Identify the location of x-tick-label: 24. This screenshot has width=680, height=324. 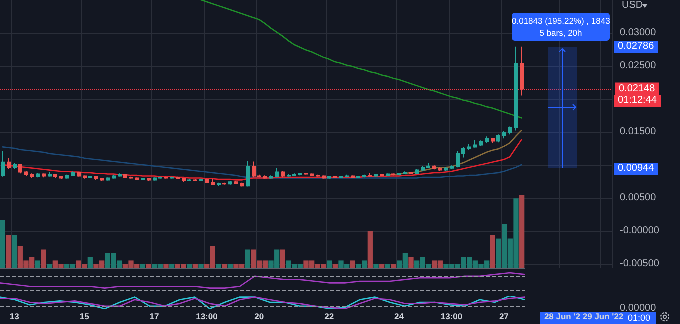
(399, 317).